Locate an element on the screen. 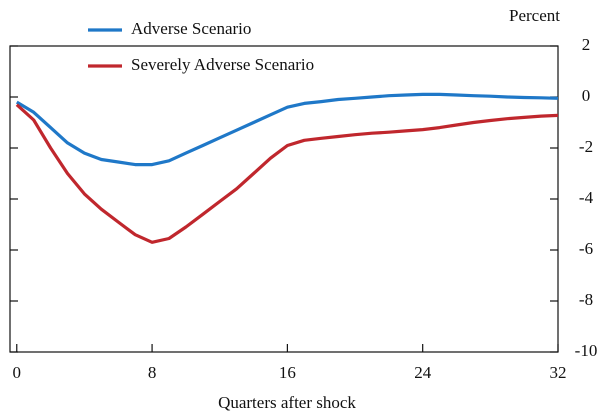  y-tick-label: -4 is located at coordinates (586, 197).